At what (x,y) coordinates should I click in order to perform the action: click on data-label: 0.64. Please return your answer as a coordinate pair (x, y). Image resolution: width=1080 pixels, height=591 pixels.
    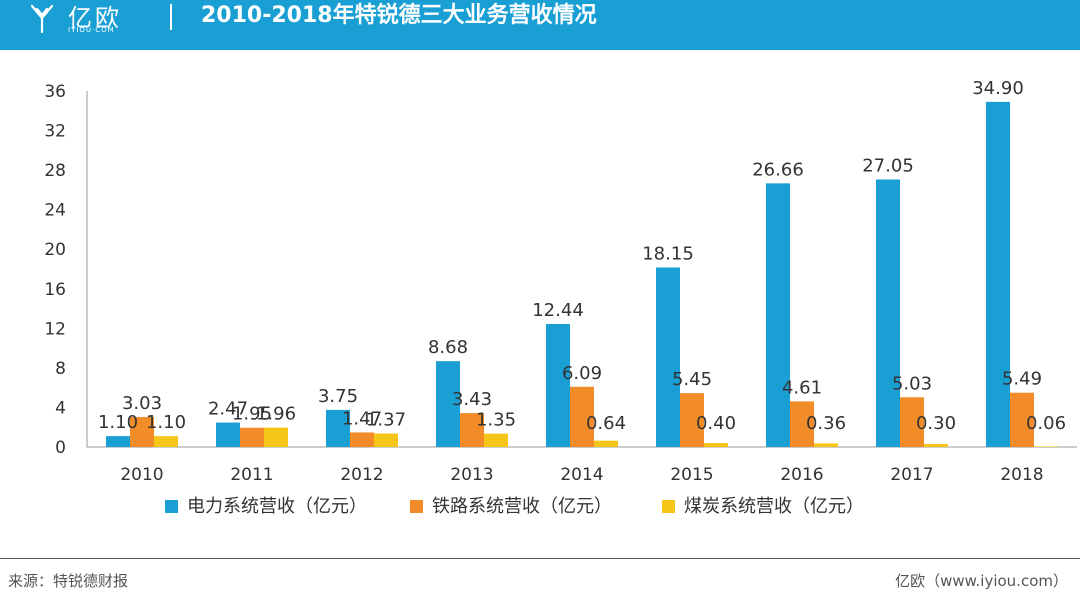
    Looking at the image, I should click on (606, 423).